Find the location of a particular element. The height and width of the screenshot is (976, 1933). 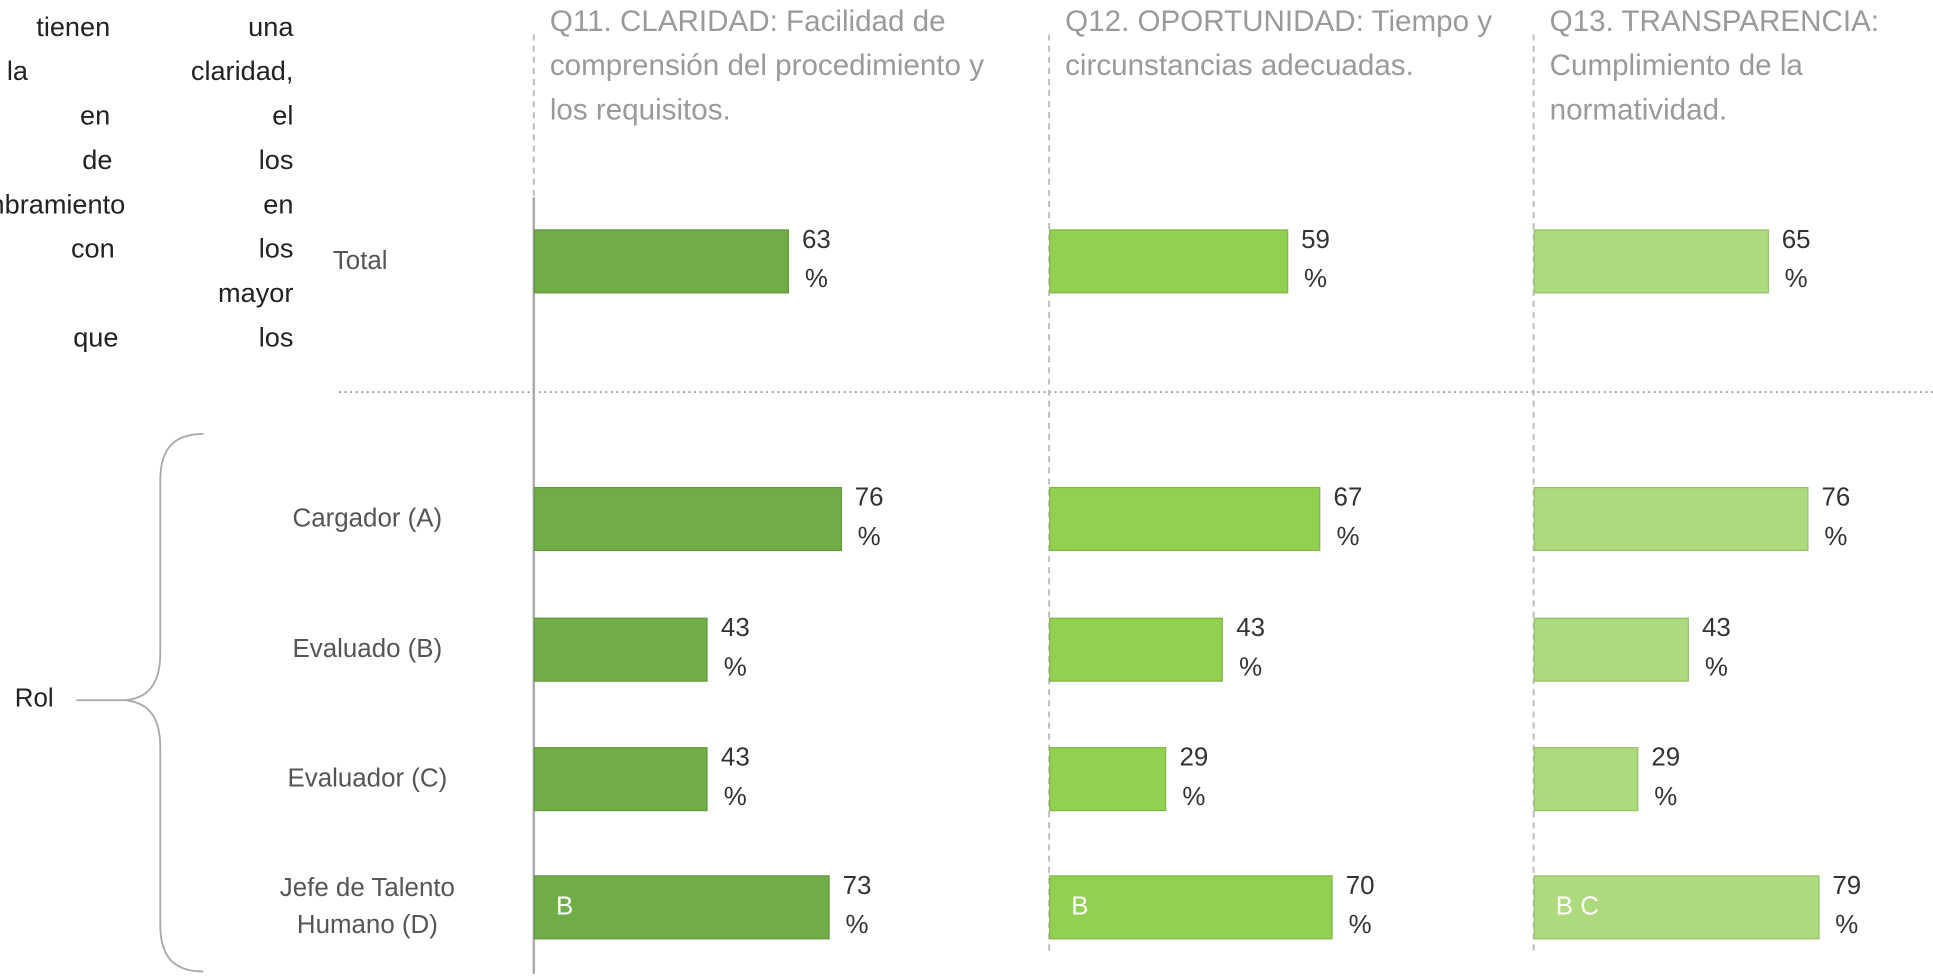

group-label: Rol is located at coordinates (34, 698).